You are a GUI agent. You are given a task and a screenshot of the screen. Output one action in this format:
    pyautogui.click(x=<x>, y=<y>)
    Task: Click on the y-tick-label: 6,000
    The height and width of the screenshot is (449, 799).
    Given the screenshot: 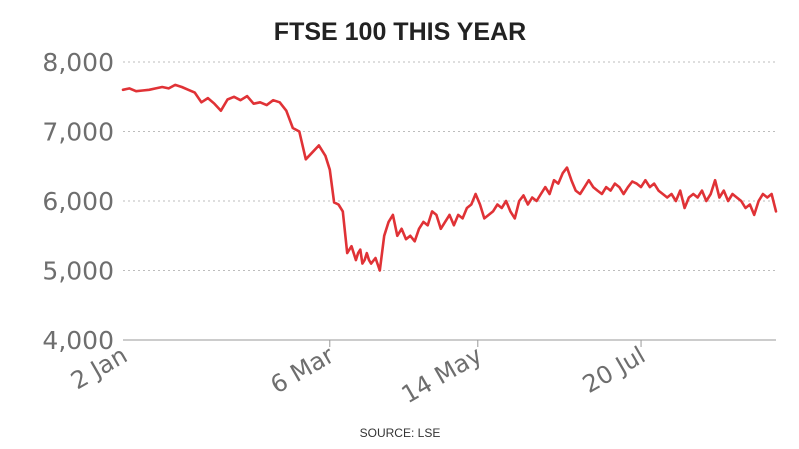 What is the action you would take?
    pyautogui.click(x=78, y=201)
    